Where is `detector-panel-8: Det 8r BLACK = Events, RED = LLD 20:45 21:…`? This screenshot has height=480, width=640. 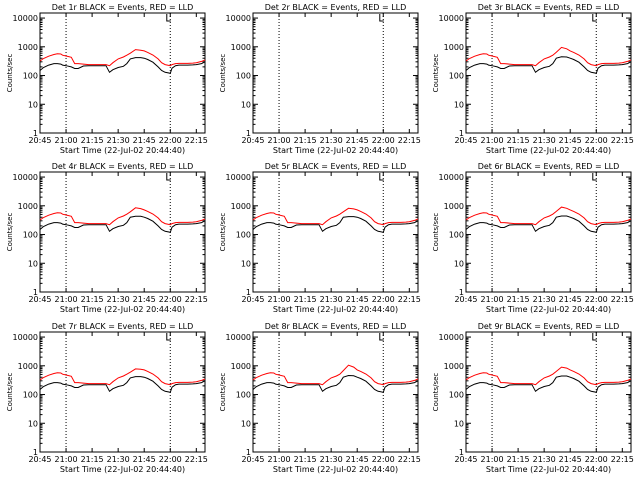
detector-panel-8: Det 8r BLACK = Events, RED = LLD 20:45 21:… is located at coordinates (320, 398).